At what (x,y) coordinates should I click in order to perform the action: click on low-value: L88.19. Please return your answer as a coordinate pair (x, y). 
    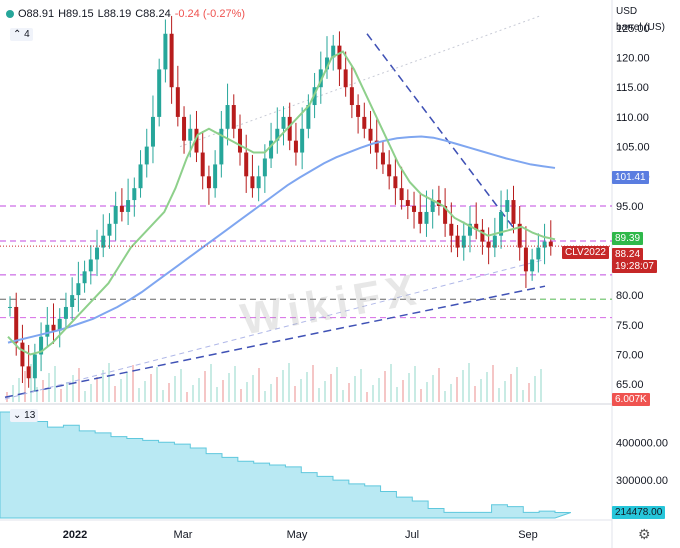
    Looking at the image, I should click on (114, 14).